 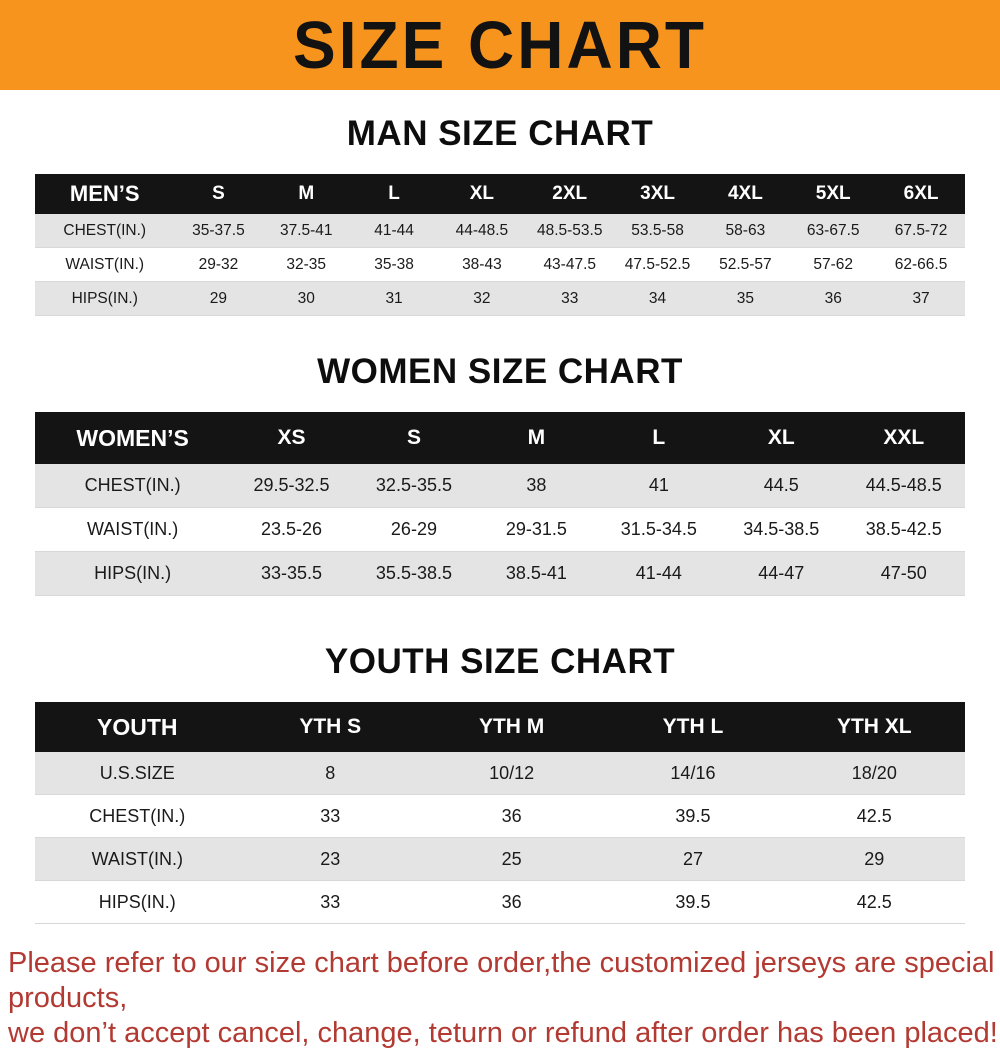 I want to click on value-cell: 31, so click(x=394, y=298).